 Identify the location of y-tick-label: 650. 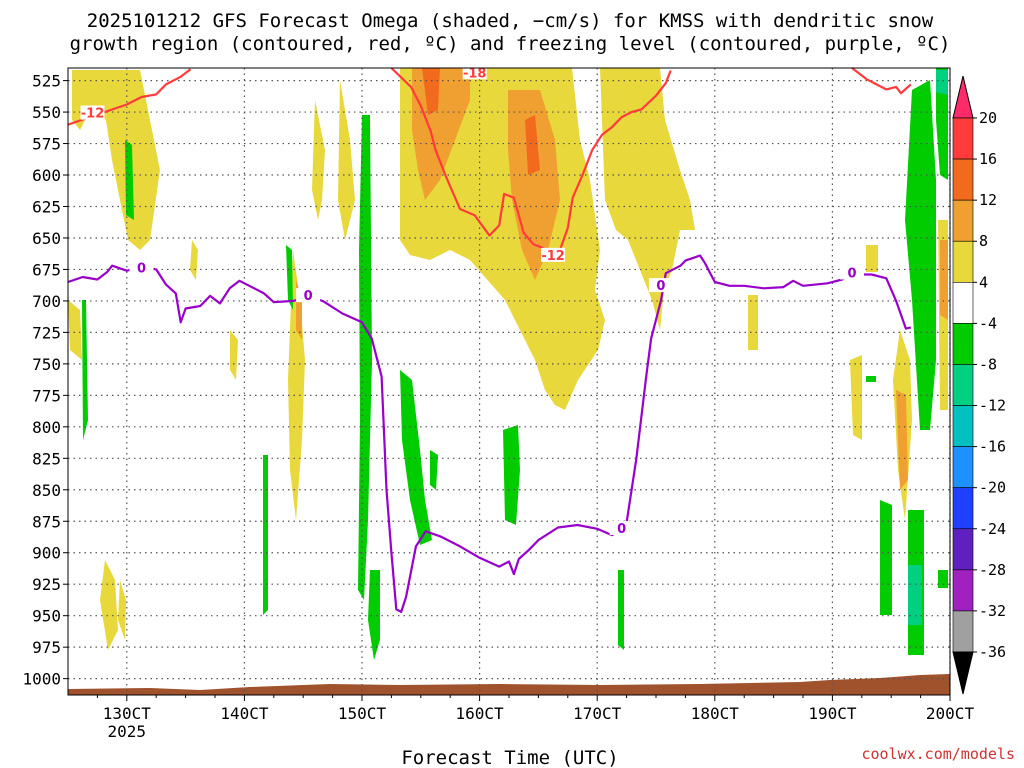
(46, 238).